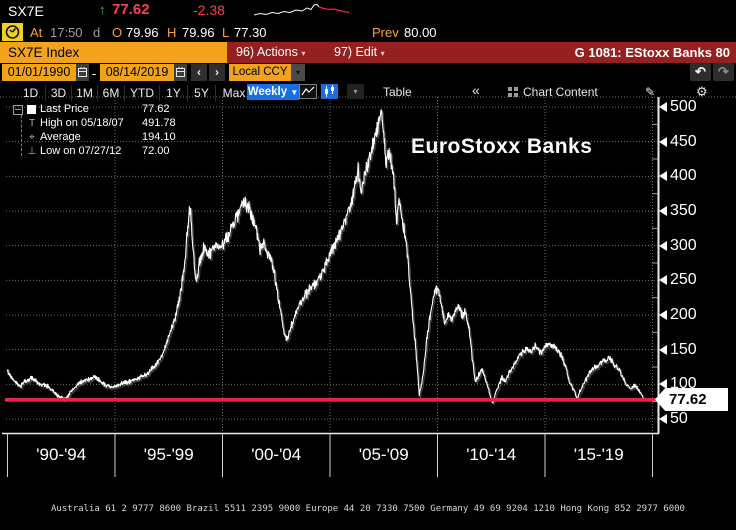 The width and height of the screenshot is (736, 530). What do you see at coordinates (420, 32) in the screenshot?
I see `prev-value: 80.00` at bounding box center [420, 32].